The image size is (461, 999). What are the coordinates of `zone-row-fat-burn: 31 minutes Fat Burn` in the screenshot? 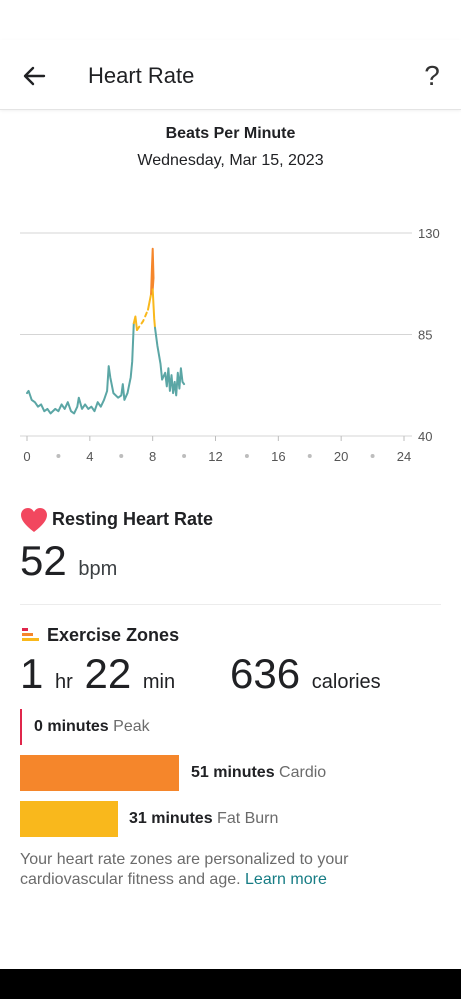 It's located at (230, 819).